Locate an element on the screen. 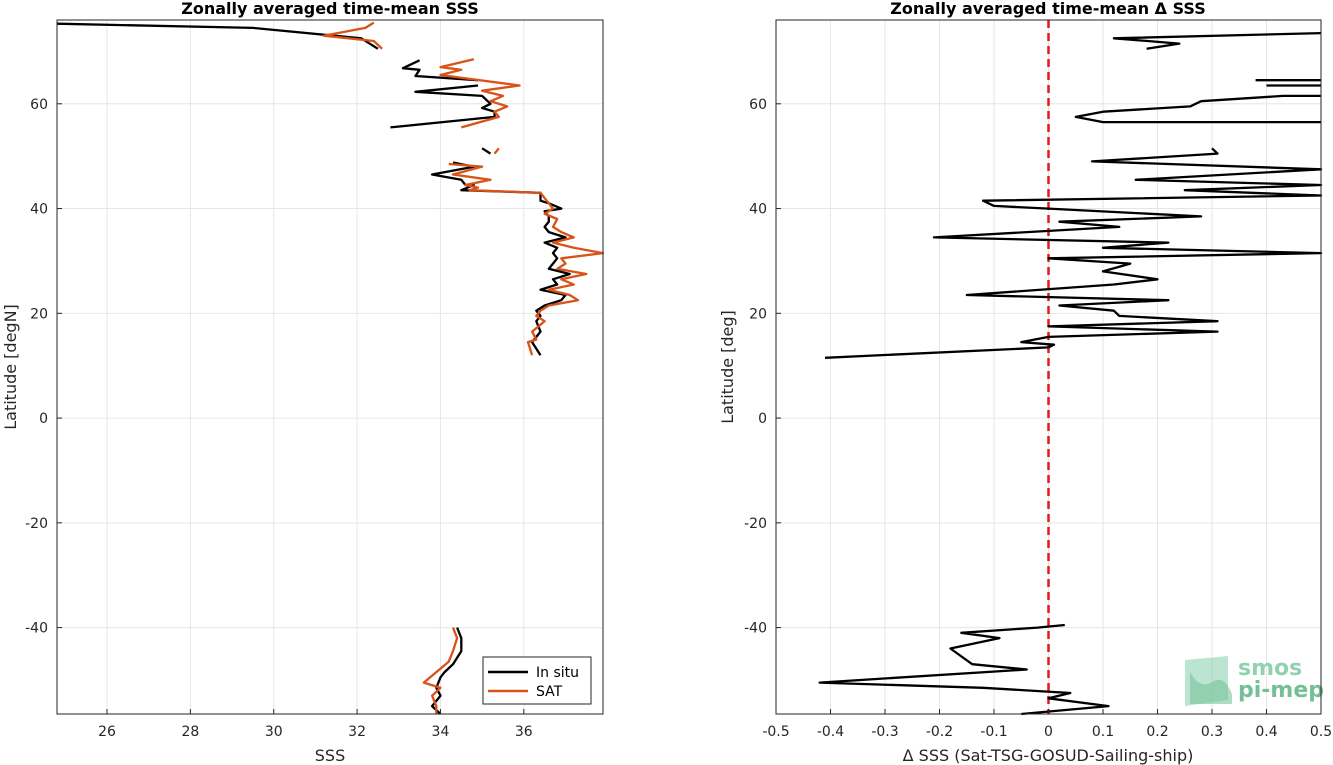 Image resolution: width=1333 pixels, height=765 pixels. left-chart-title: Zonally averaged time-mean SSS is located at coordinates (330, 9).